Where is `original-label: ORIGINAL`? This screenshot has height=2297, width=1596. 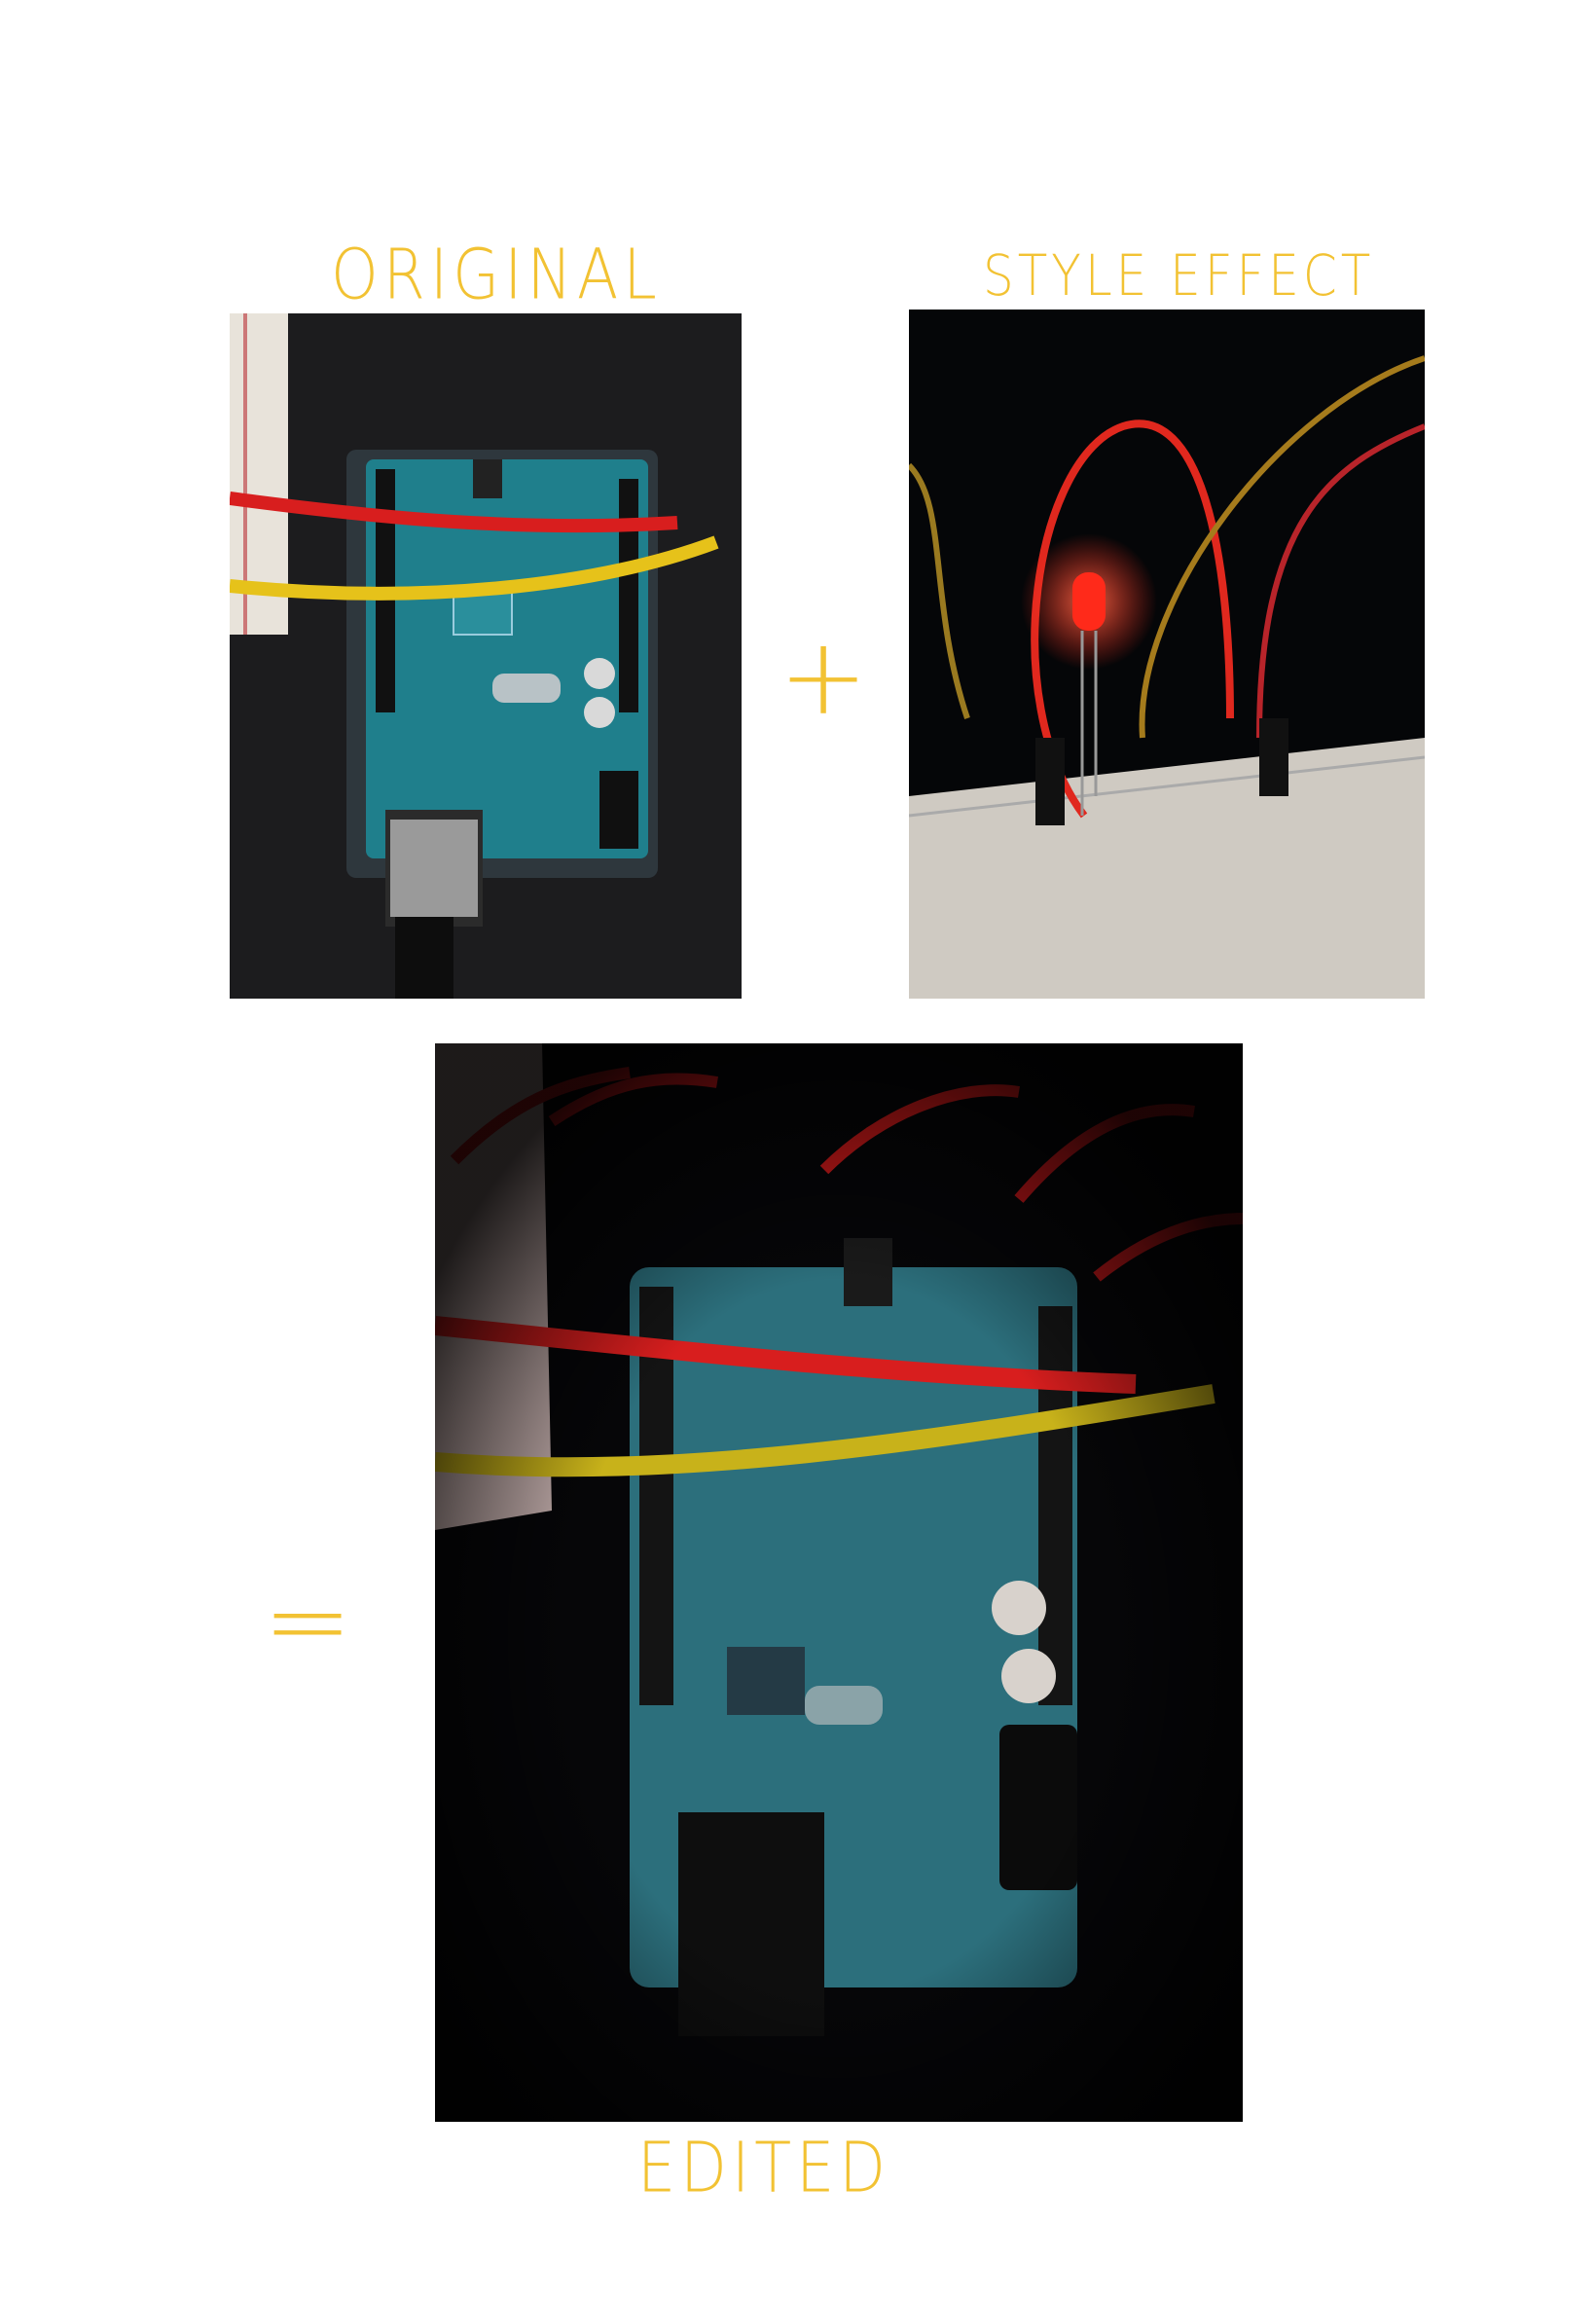
original-label: ORIGINAL is located at coordinates (497, 274).